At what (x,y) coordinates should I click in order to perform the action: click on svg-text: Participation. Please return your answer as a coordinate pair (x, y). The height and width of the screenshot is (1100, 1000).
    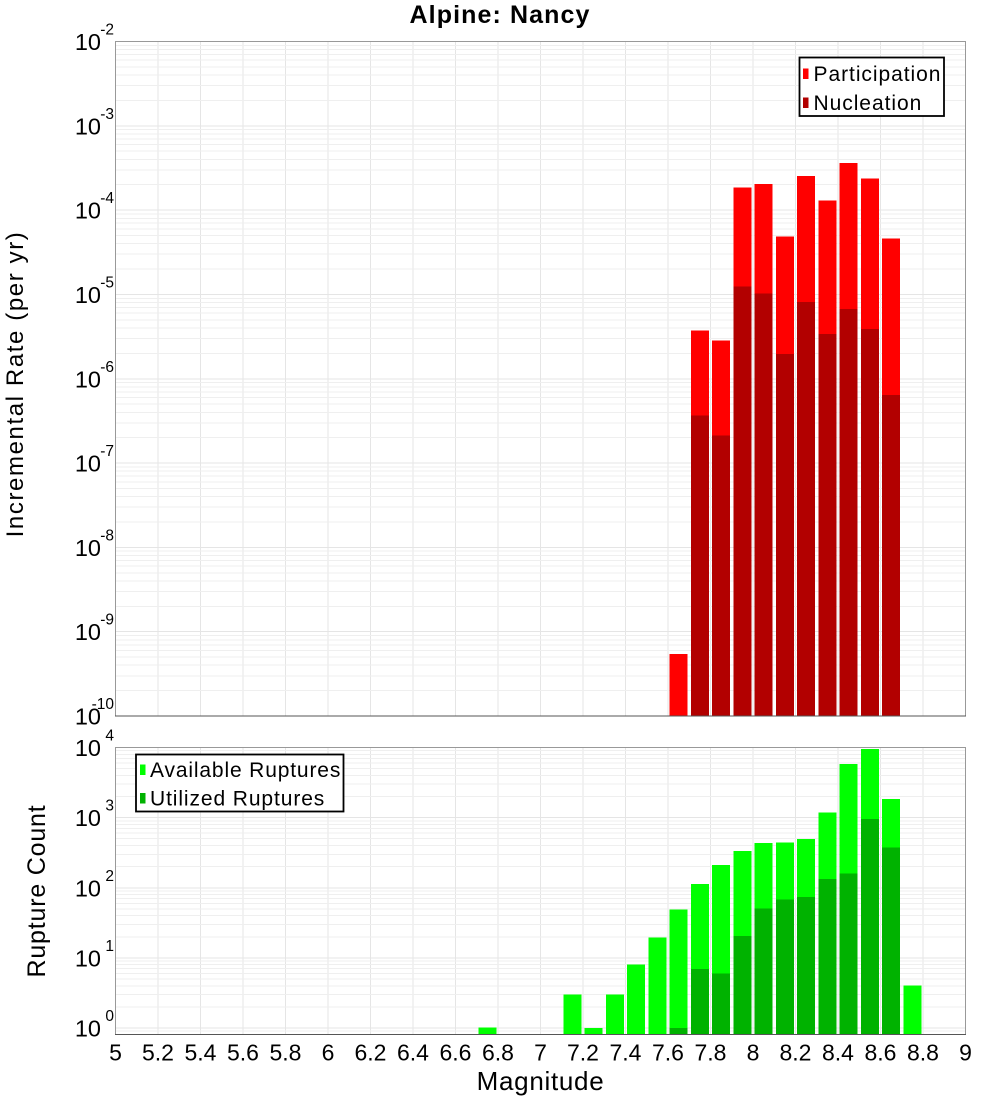
    Looking at the image, I should click on (878, 74).